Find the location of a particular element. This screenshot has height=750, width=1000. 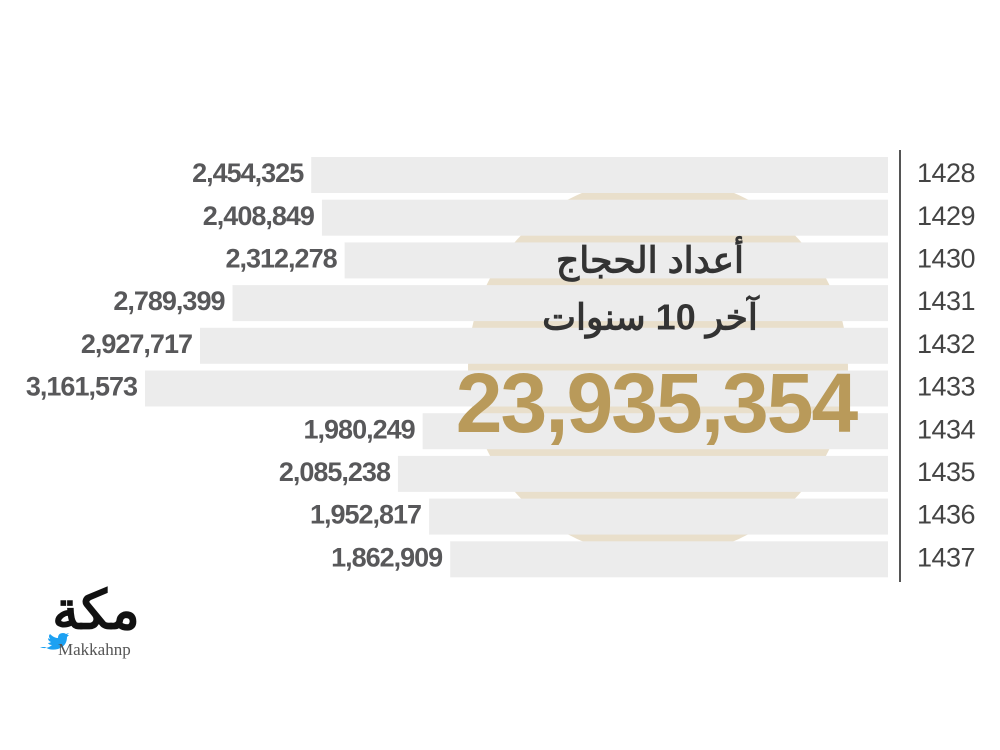

y-tick-label: 1433 is located at coordinates (946, 387).